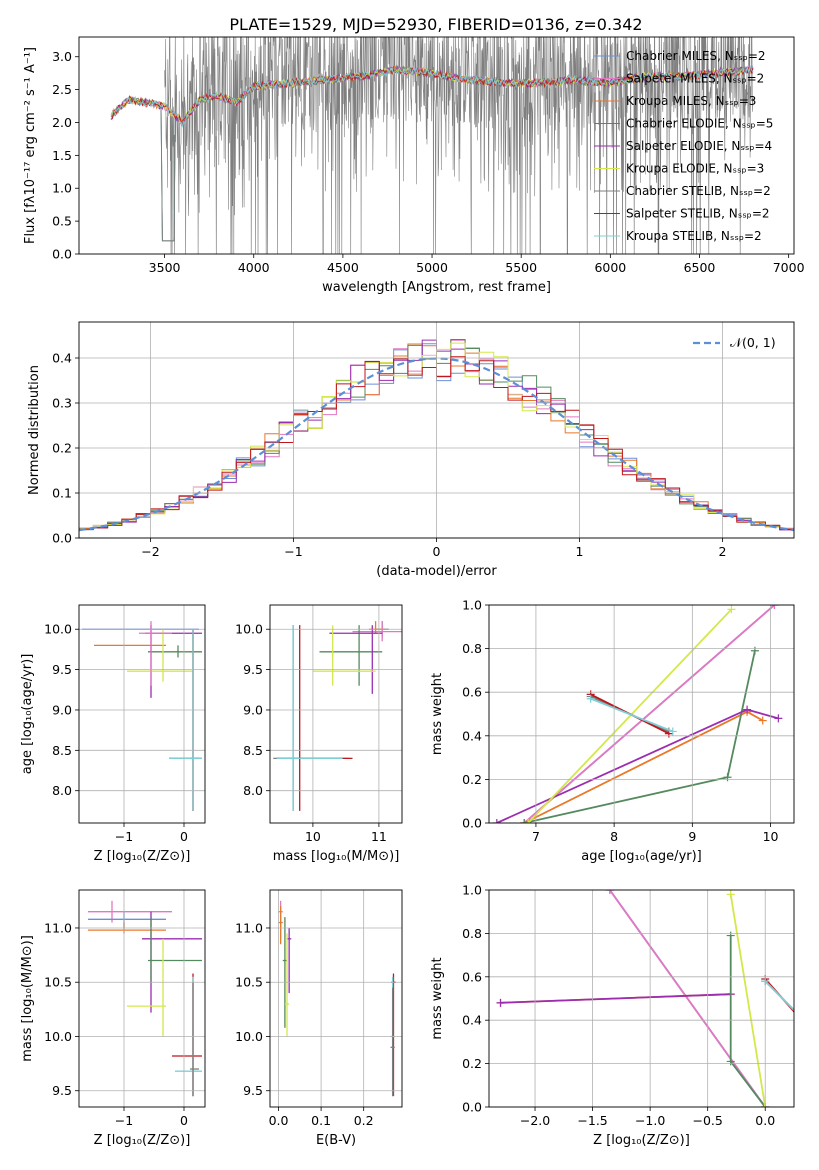 The height and width of the screenshot is (1170, 819). What do you see at coordinates (165, 267) in the screenshot?
I see `x-tick-label: 3500` at bounding box center [165, 267].